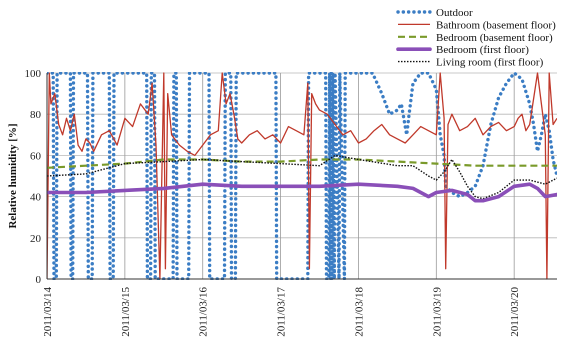 This screenshot has height=349, width=568. What do you see at coordinates (359, 312) in the screenshot?
I see `x-tick-label: 2011/03/18` at bounding box center [359, 312].